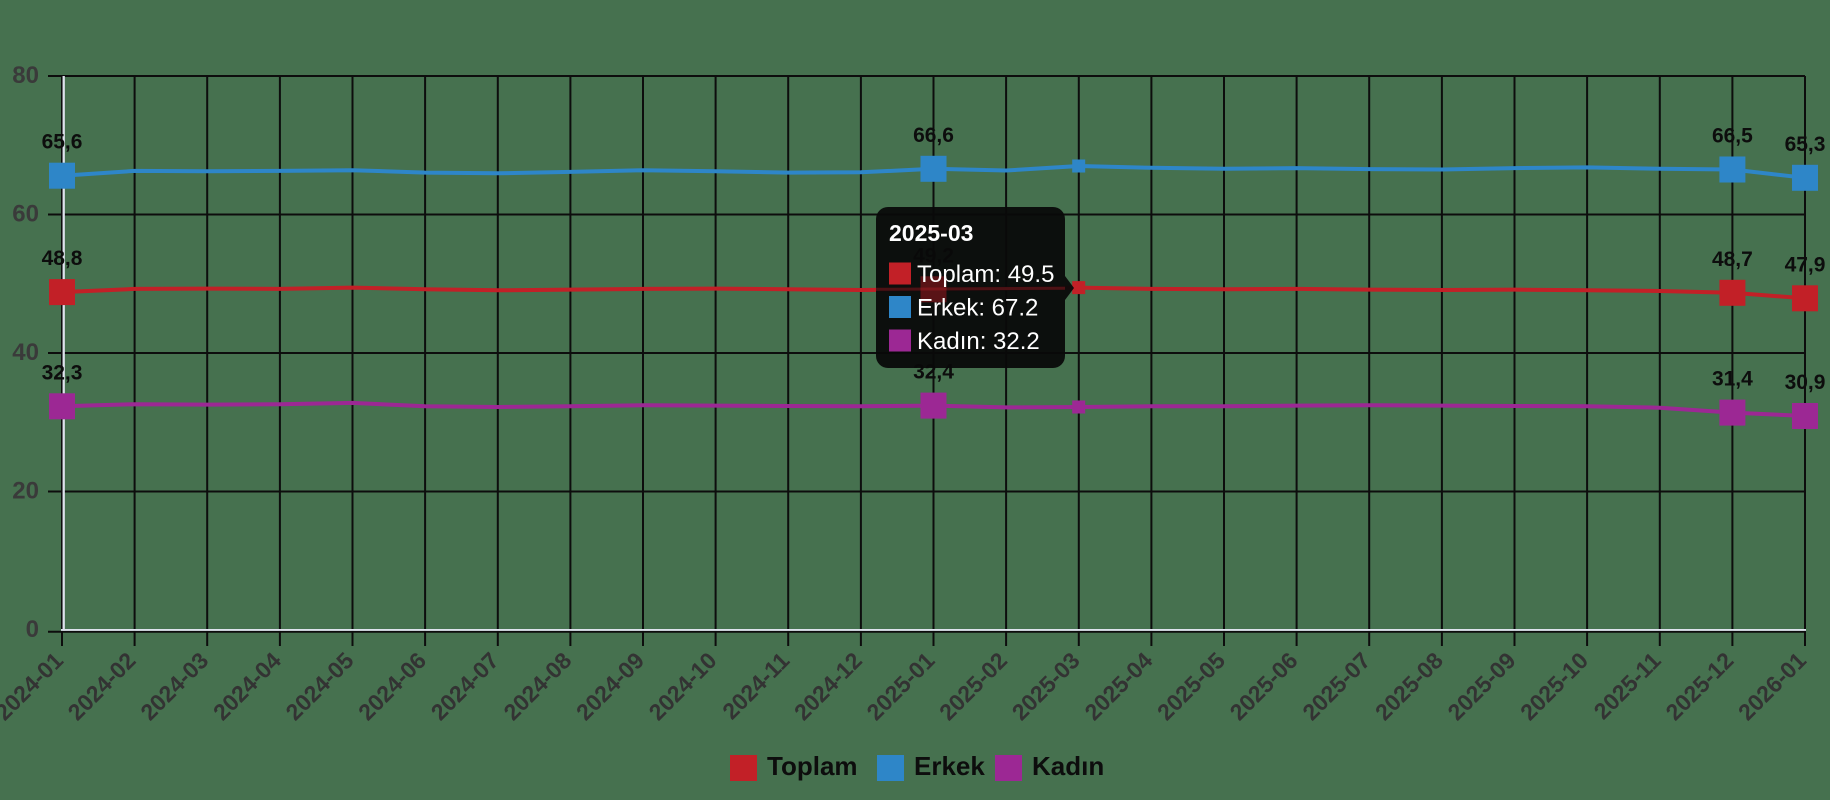 This screenshot has height=800, width=1830. I want to click on svg-text: Toplam, so click(812, 766).